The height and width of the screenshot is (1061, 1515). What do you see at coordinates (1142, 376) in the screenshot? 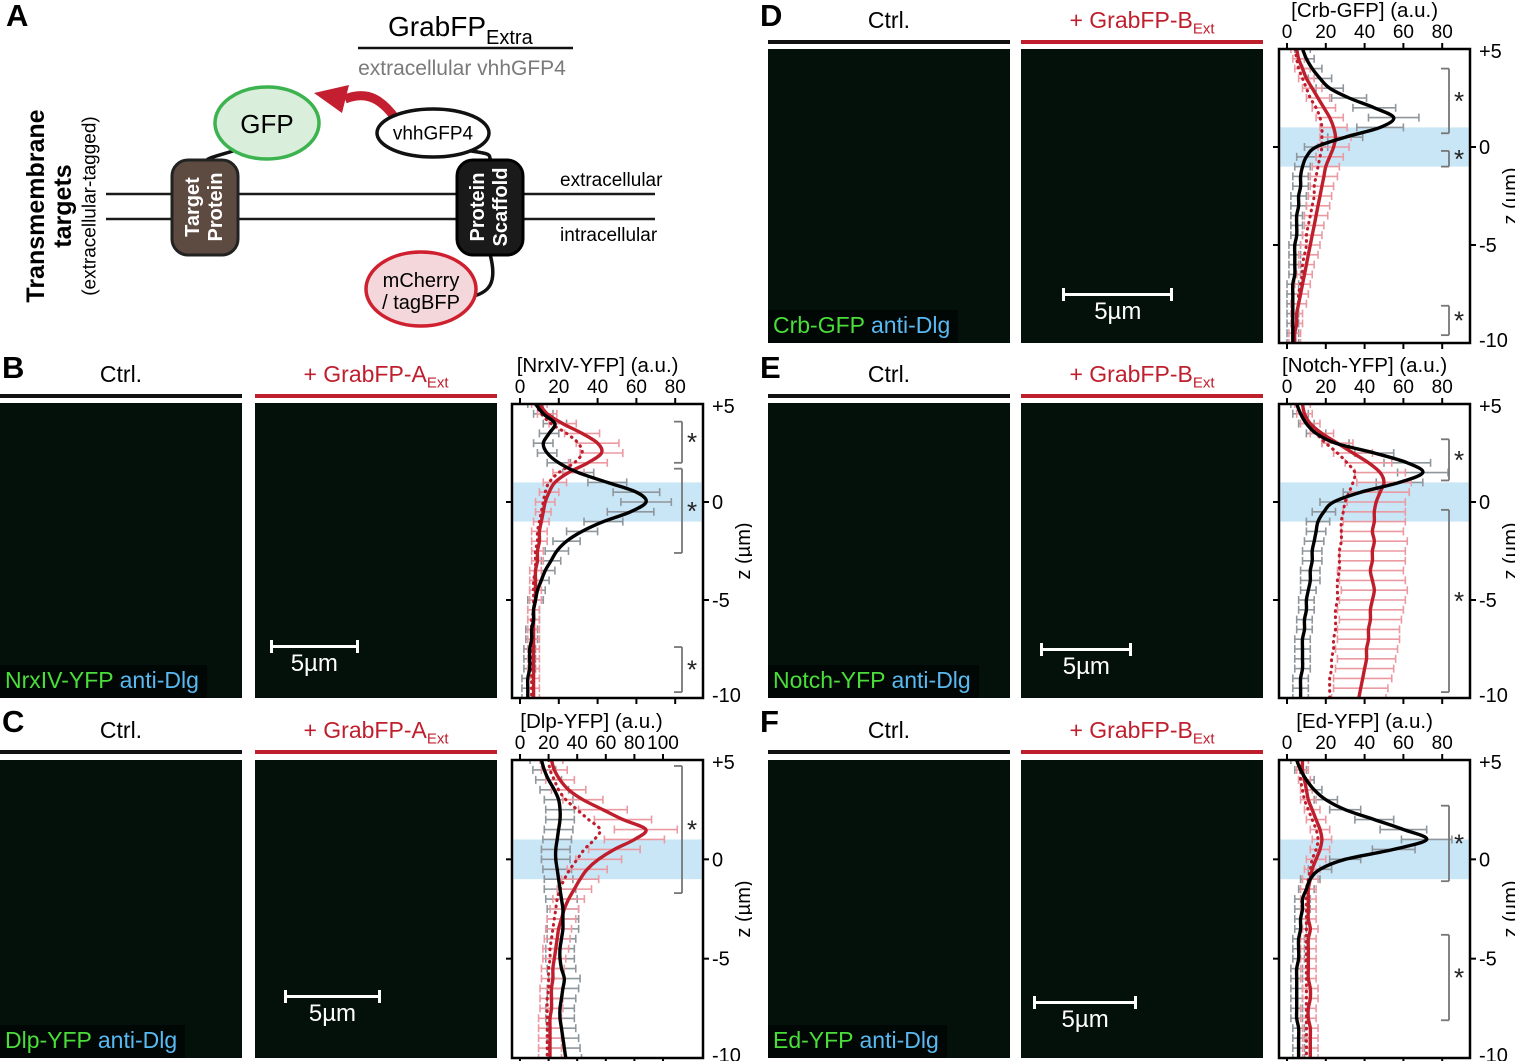
I see `treatment-header: + GrabFP-BExt` at bounding box center [1142, 376].